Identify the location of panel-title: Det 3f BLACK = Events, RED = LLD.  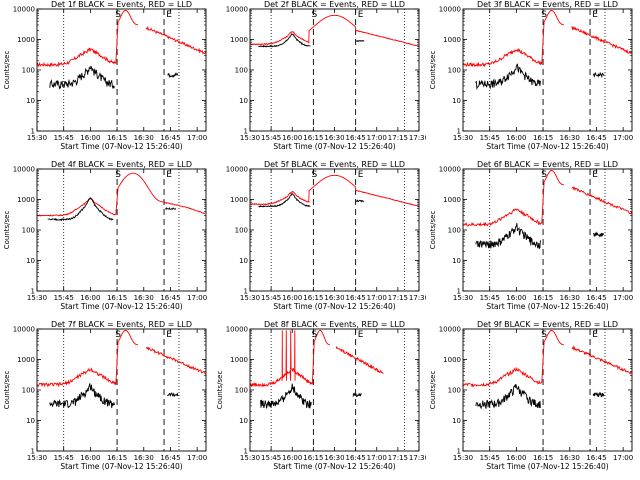
(547, 4).